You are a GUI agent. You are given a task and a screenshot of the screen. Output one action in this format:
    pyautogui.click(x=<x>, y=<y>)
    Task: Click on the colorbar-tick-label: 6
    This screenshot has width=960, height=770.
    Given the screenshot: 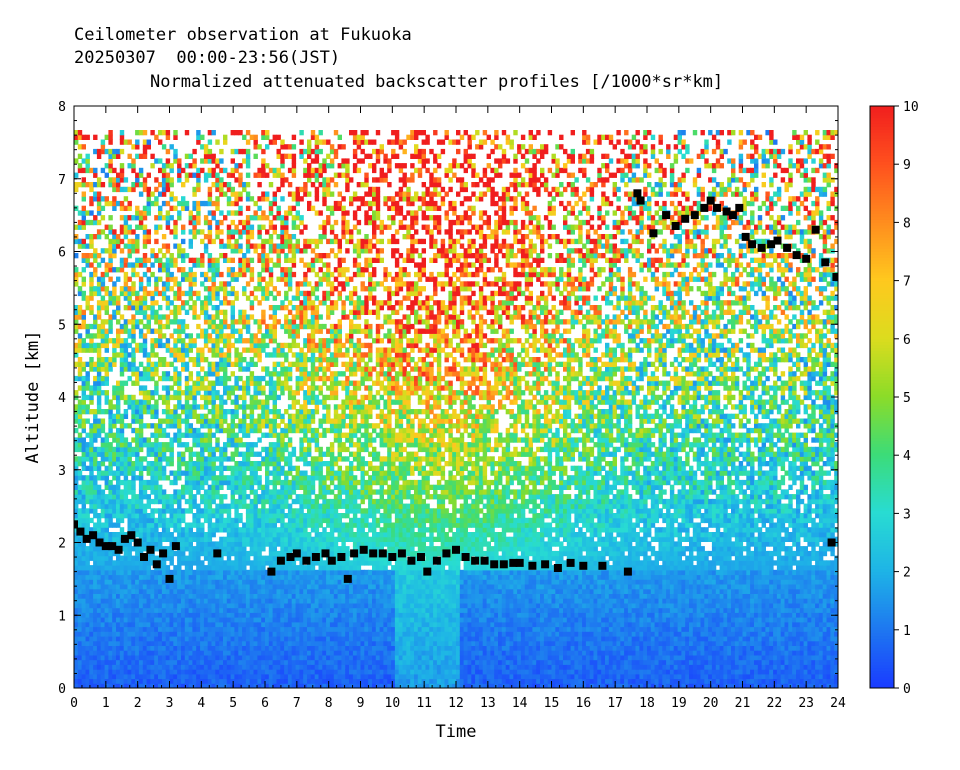 What is the action you would take?
    pyautogui.click(x=907, y=340)
    